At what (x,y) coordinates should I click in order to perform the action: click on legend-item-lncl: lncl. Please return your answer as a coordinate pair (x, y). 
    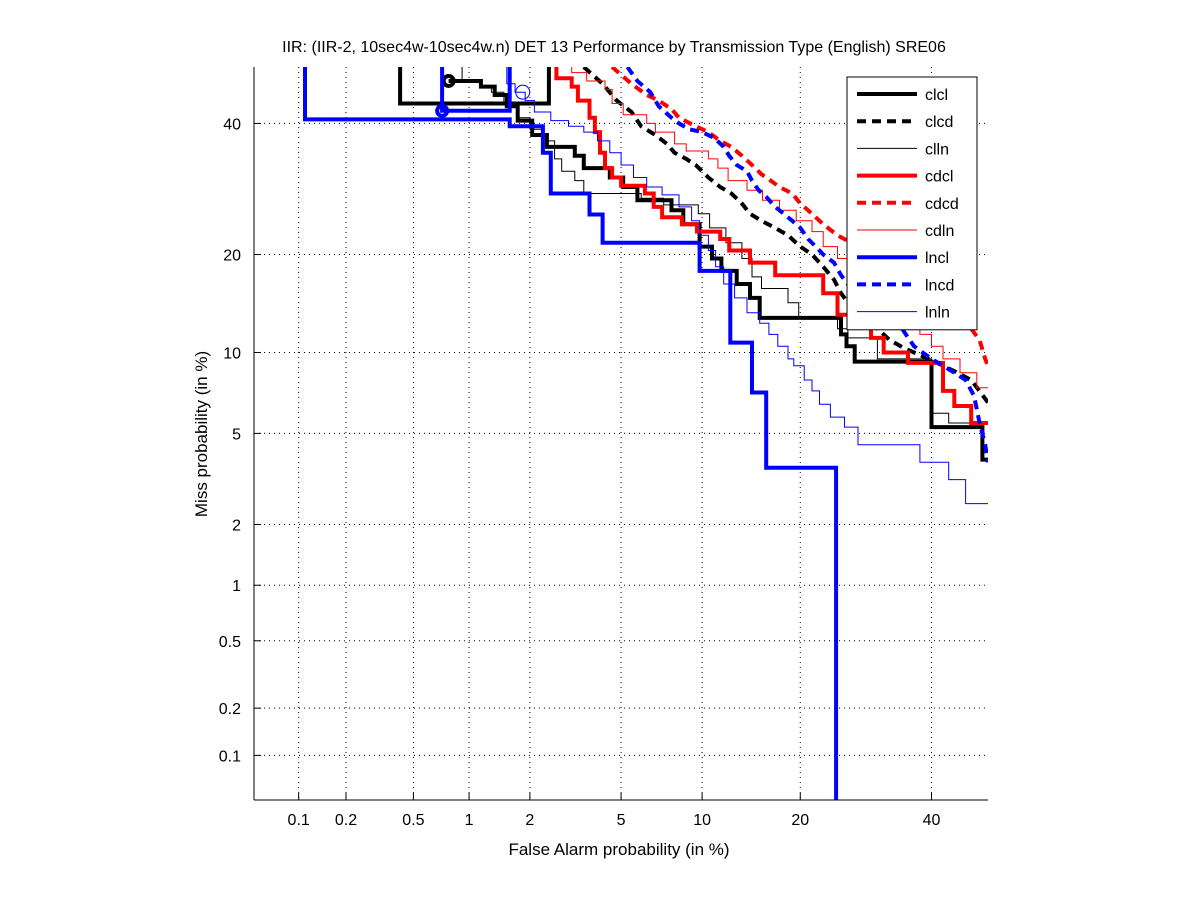
    Looking at the image, I should click on (903, 258).